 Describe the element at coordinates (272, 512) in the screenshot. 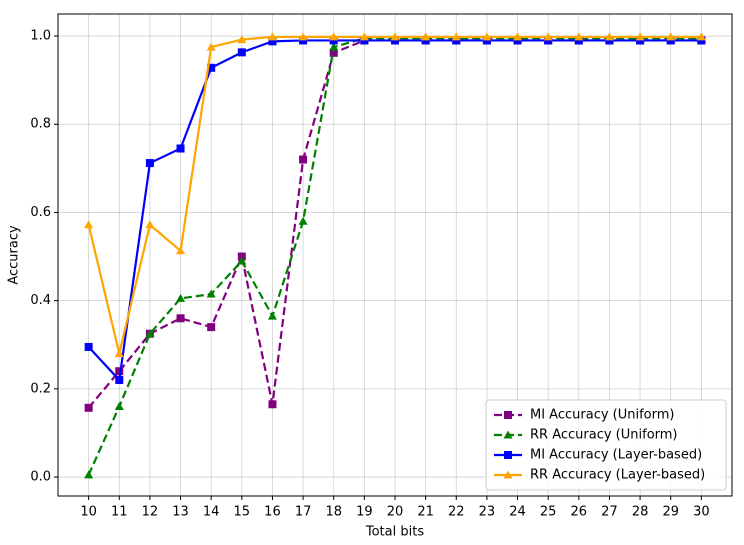

I see `x-tick-label: 16` at that location.